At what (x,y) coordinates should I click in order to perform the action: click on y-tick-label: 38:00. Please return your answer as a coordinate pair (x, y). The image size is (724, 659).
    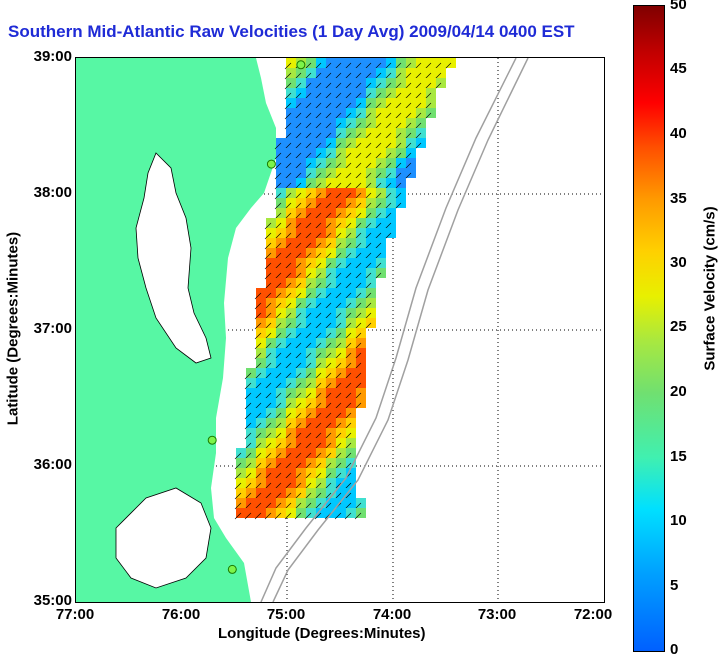
    Looking at the image, I should click on (52, 192).